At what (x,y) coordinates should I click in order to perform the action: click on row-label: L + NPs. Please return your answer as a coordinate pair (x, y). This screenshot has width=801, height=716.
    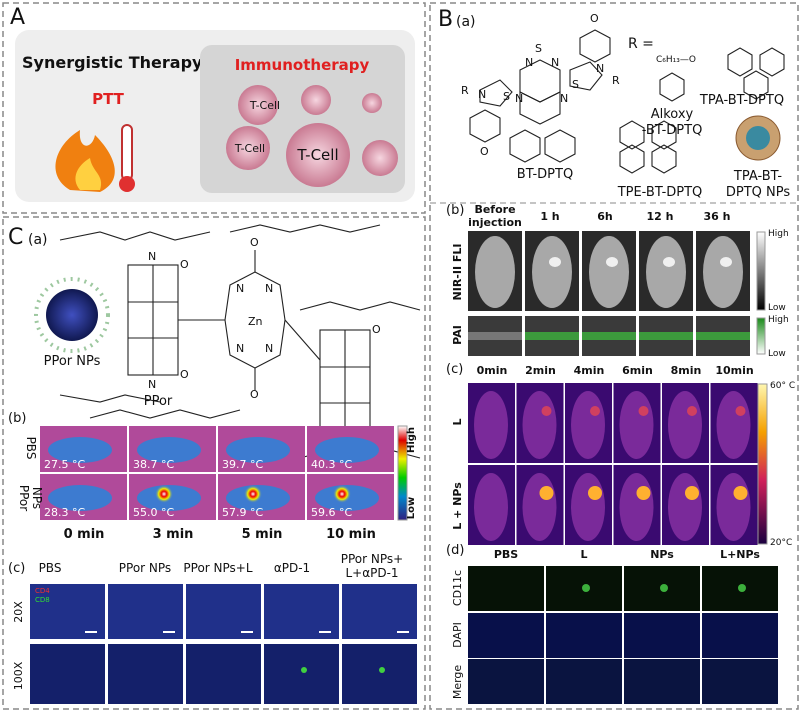
    Looking at the image, I should click on (457, 506).